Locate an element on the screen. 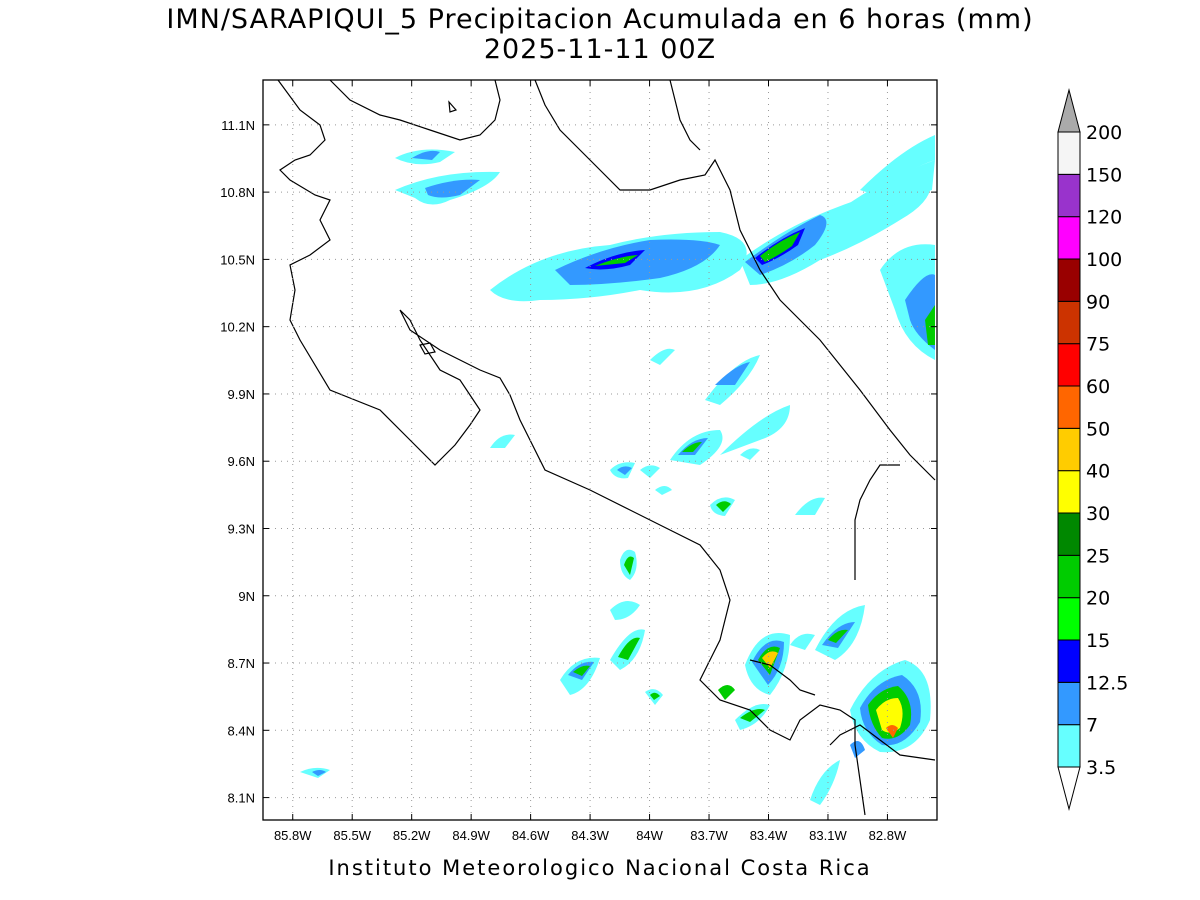 The image size is (1200, 900). colorbar-level-label: 60 is located at coordinates (1098, 387).